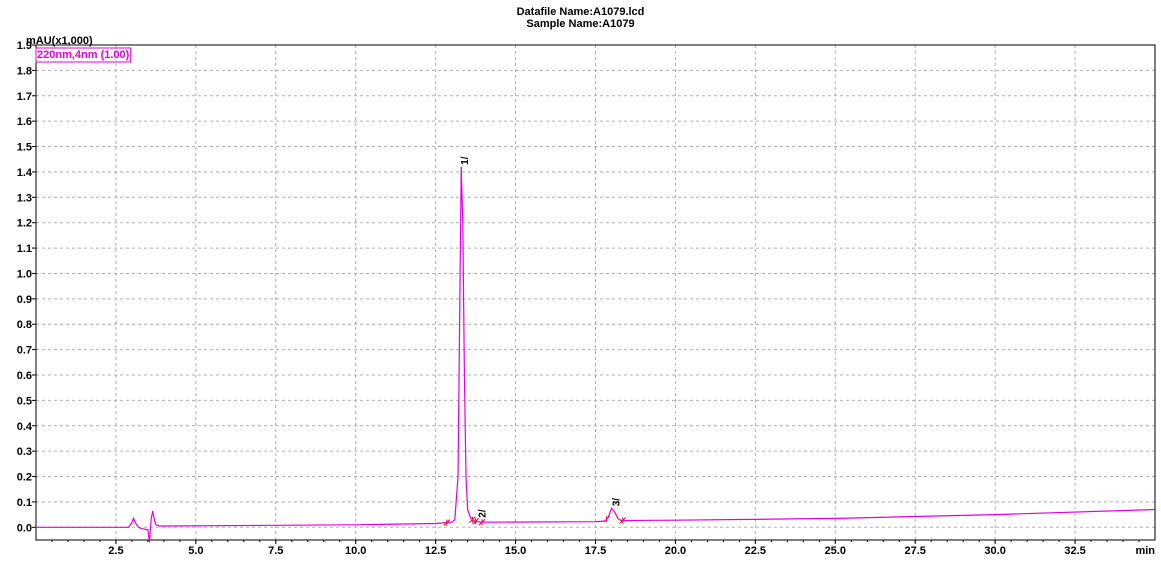 This screenshot has width=1161, height=561. Describe the element at coordinates (24, 224) in the screenshot. I see `y-tick-label: 1.2` at that location.